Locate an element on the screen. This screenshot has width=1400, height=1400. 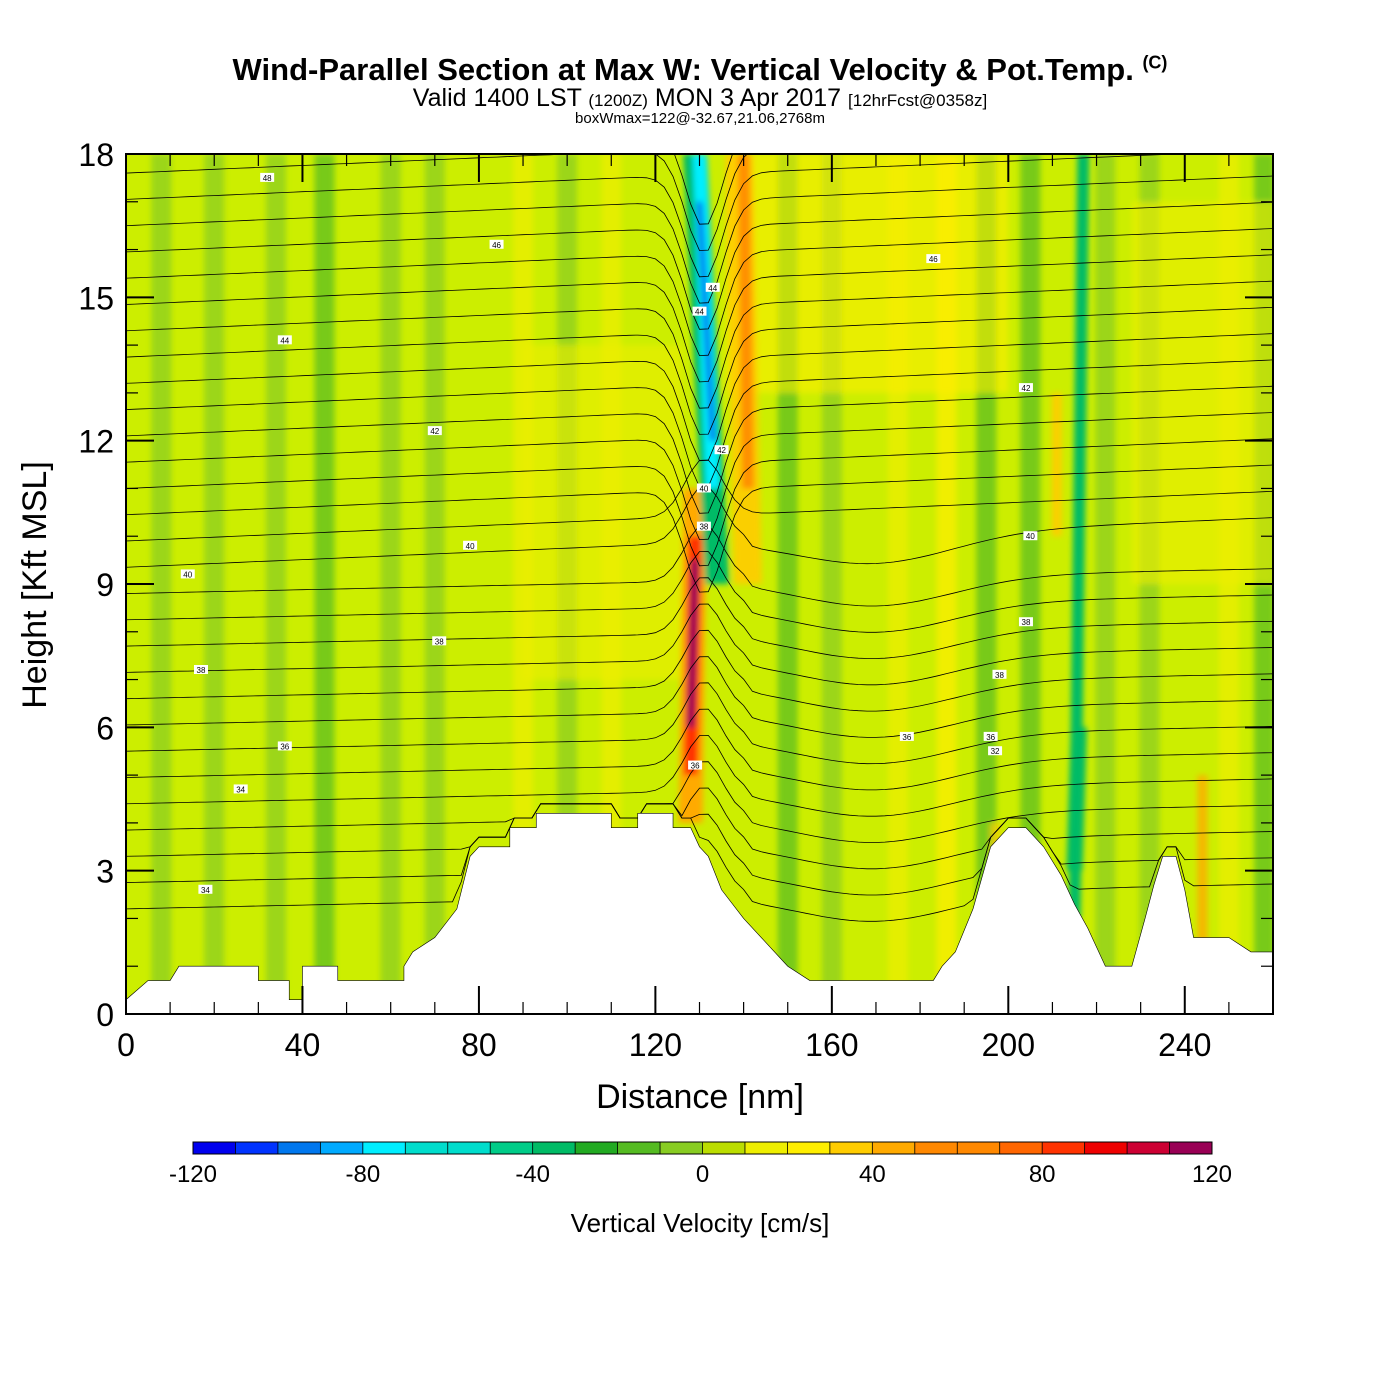
subtitle-date: MON 3 Apr 2017 is located at coordinates (748, 98).